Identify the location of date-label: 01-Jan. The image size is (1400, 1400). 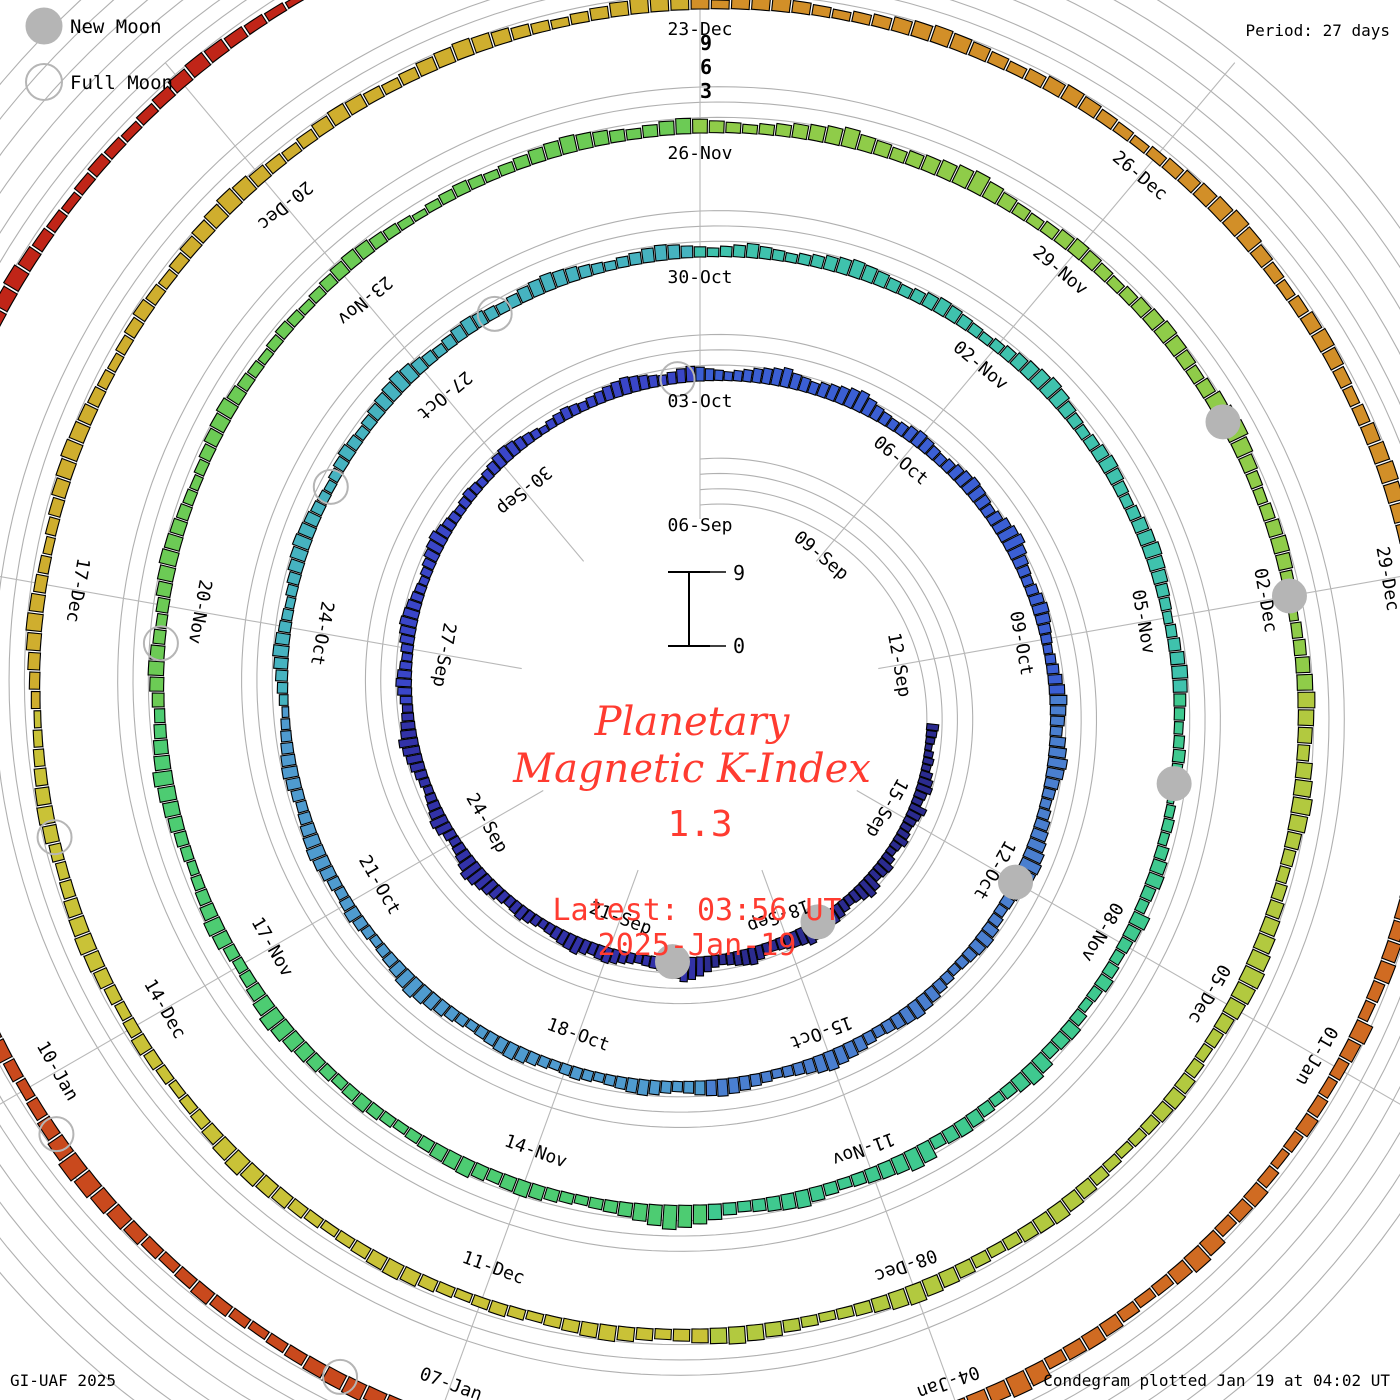
(1316, 1056).